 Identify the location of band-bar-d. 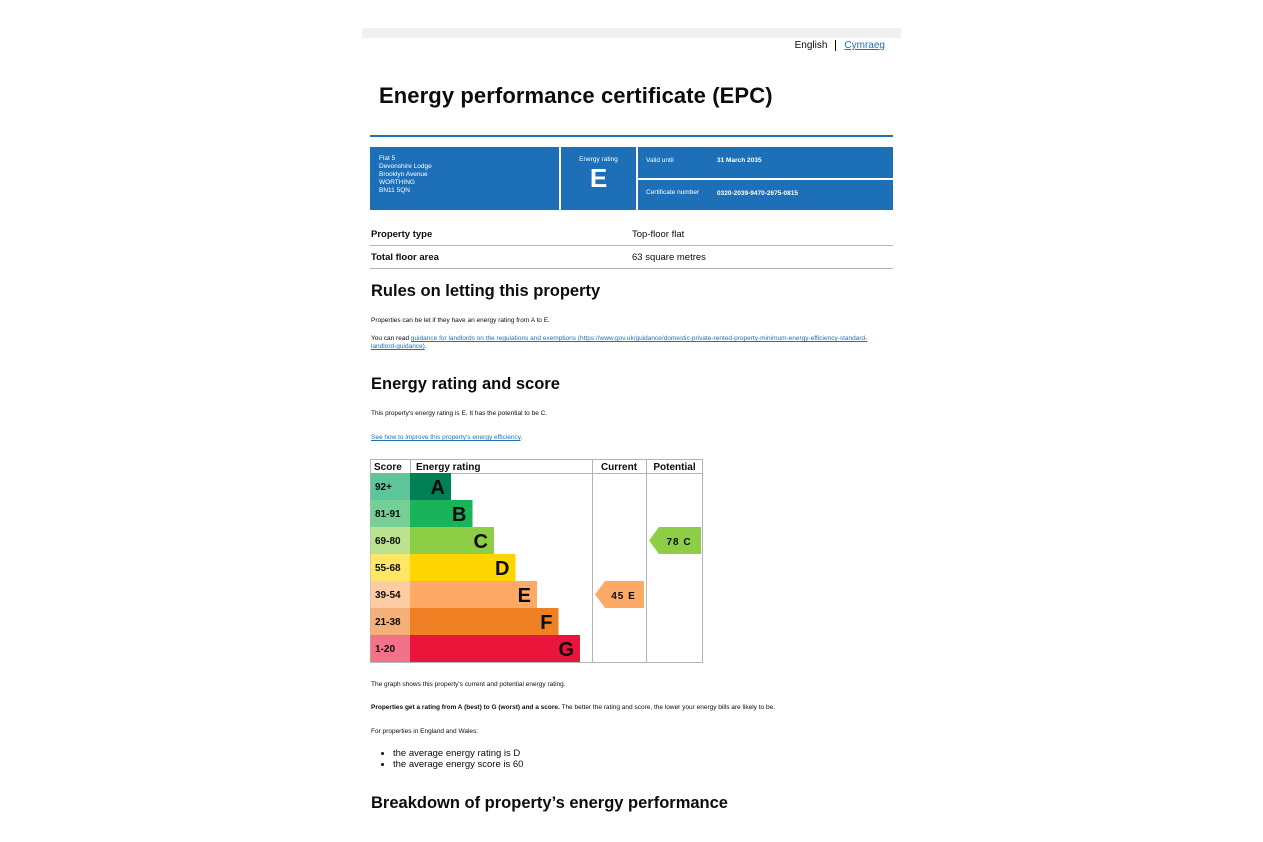
(463, 567).